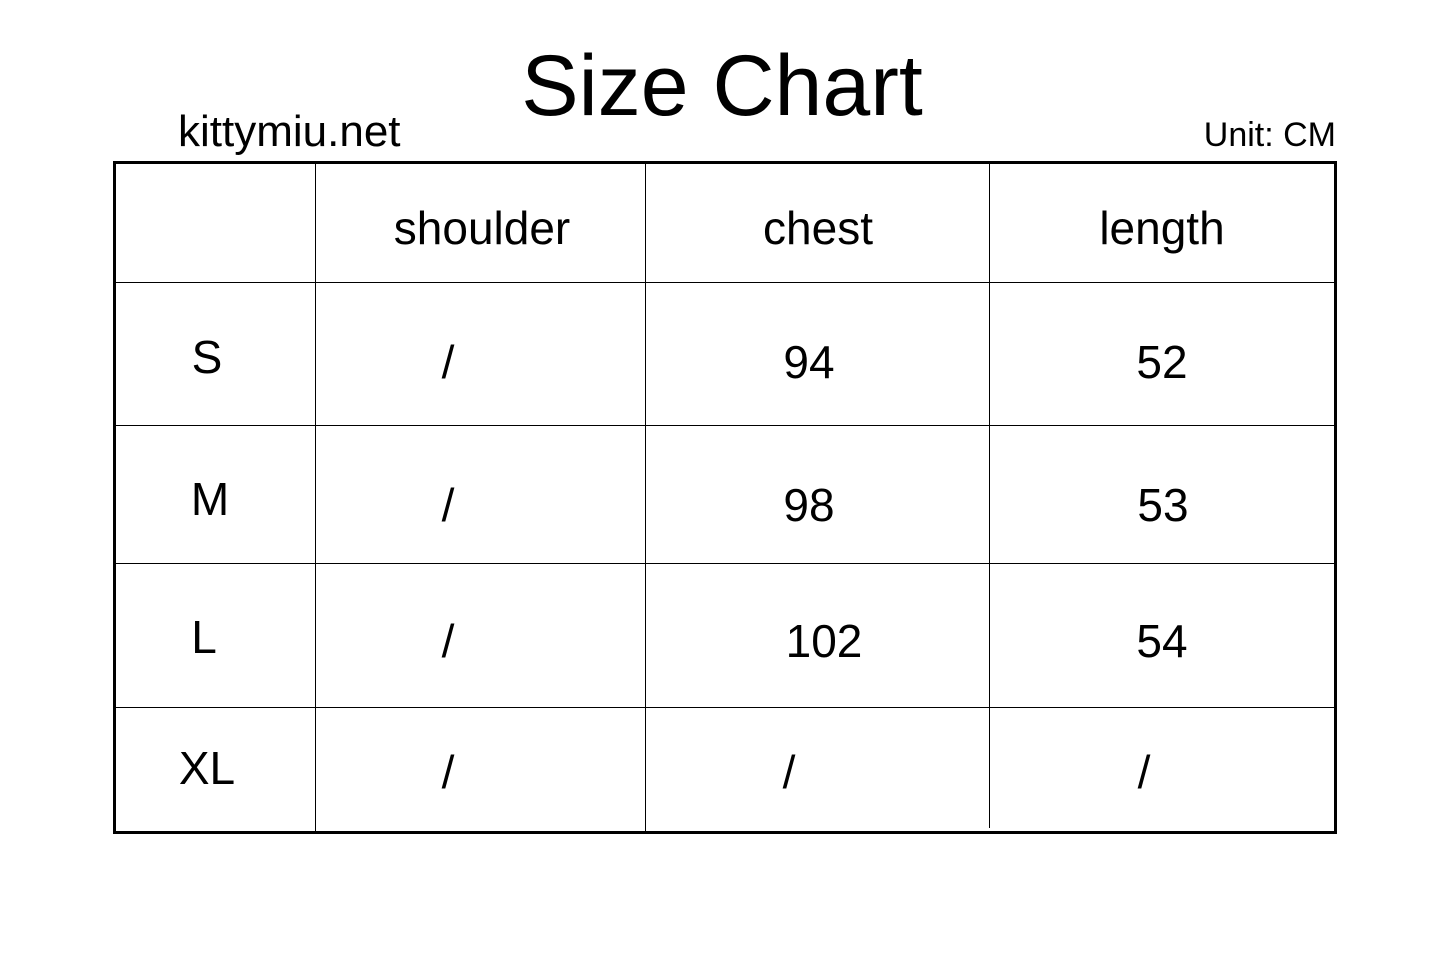 The image size is (1440, 968). I want to click on size-label: L, so click(204, 637).